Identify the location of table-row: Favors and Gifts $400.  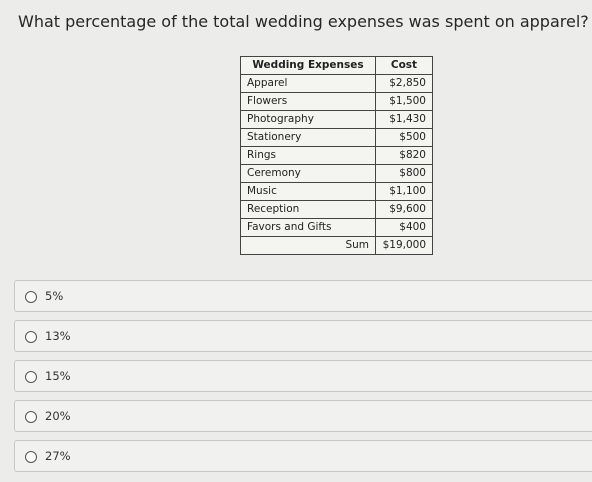
(336, 227).